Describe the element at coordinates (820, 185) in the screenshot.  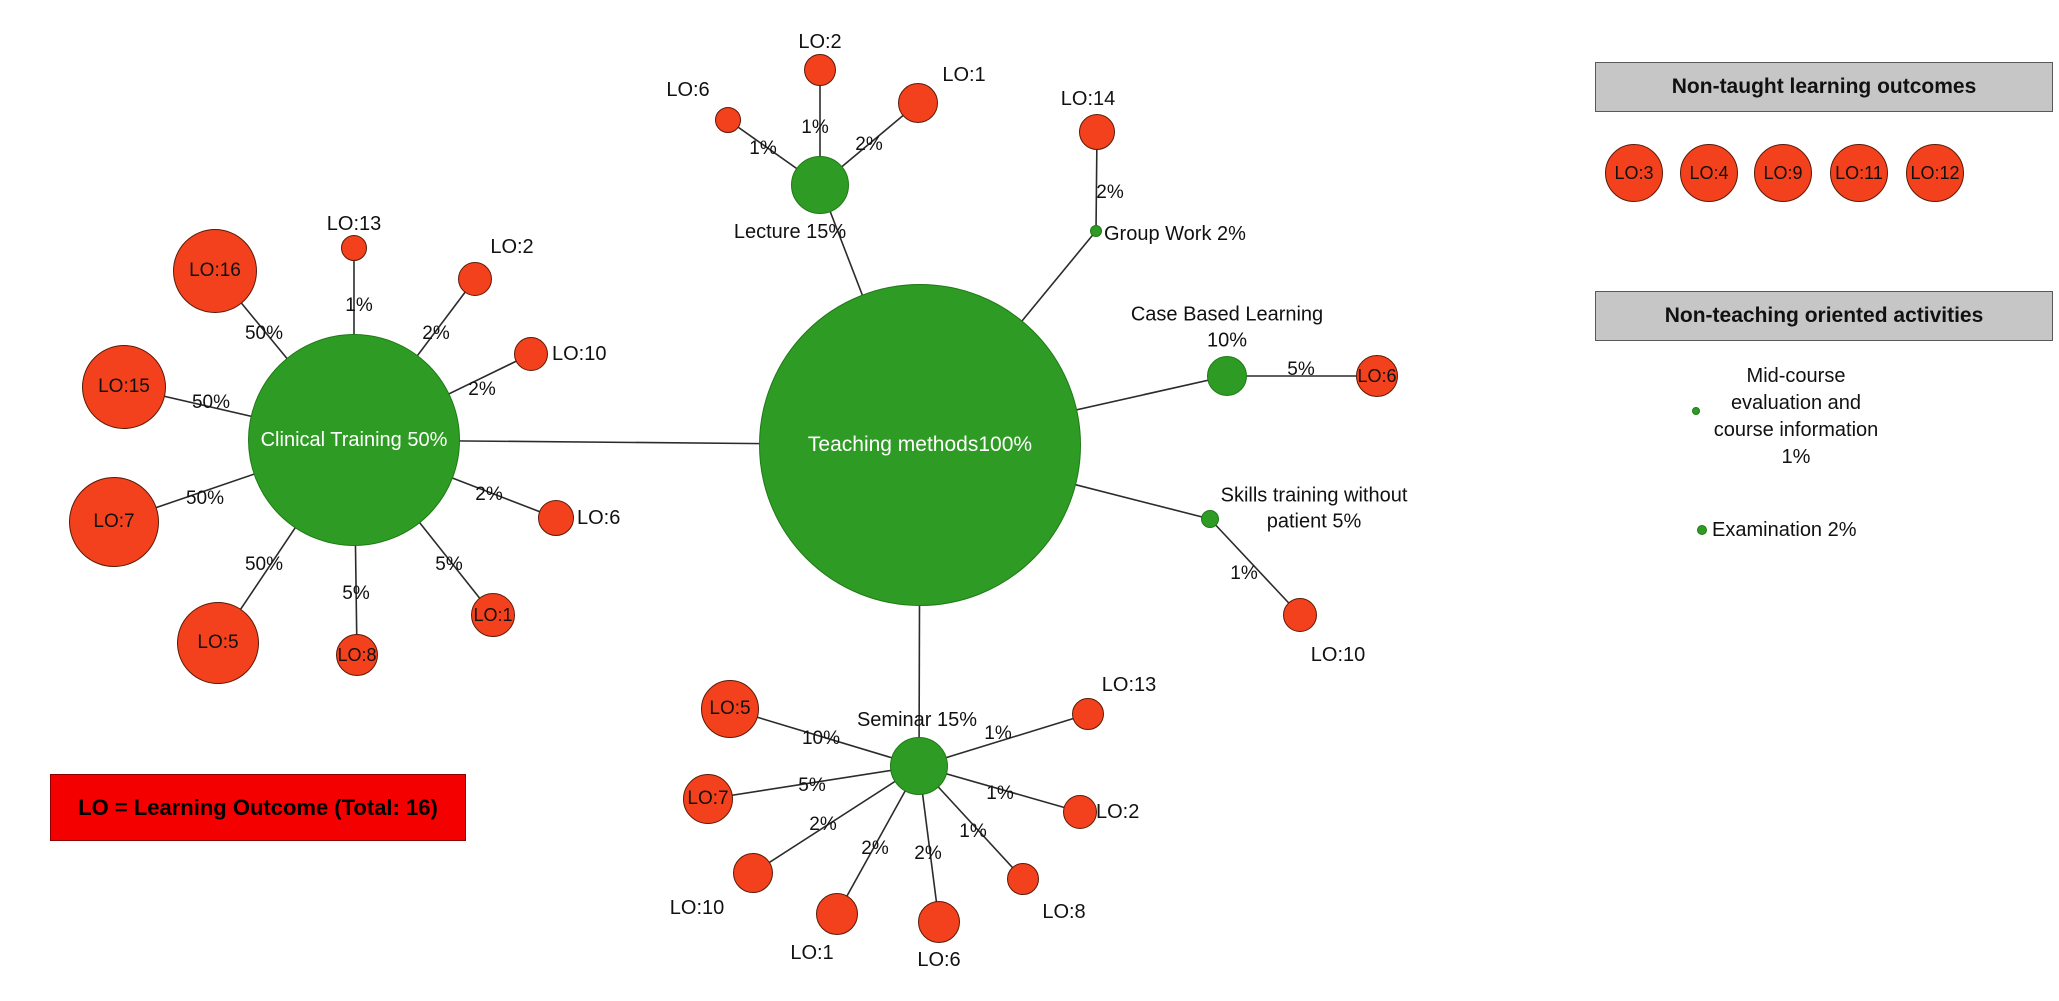
I see `method-node-lecture` at that location.